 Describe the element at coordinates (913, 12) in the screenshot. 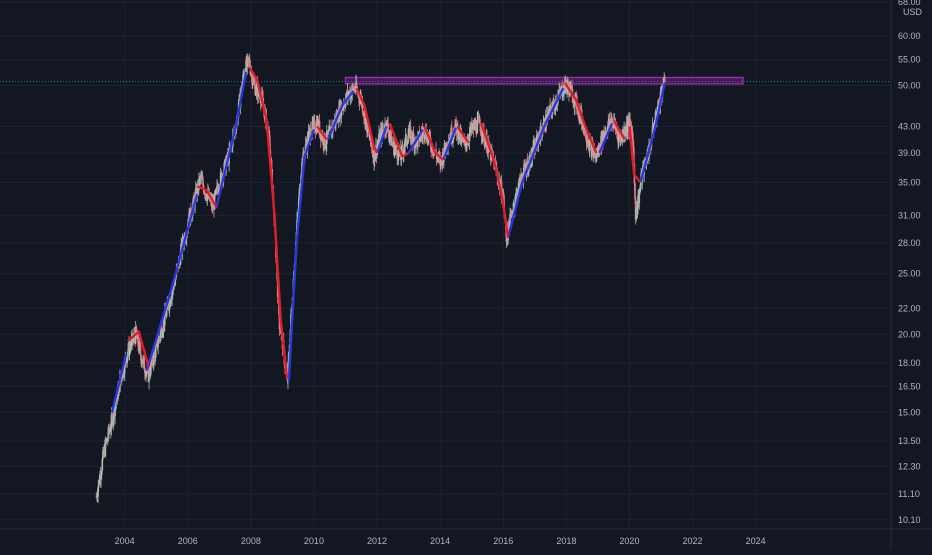

I see `currency-label: USD` at that location.